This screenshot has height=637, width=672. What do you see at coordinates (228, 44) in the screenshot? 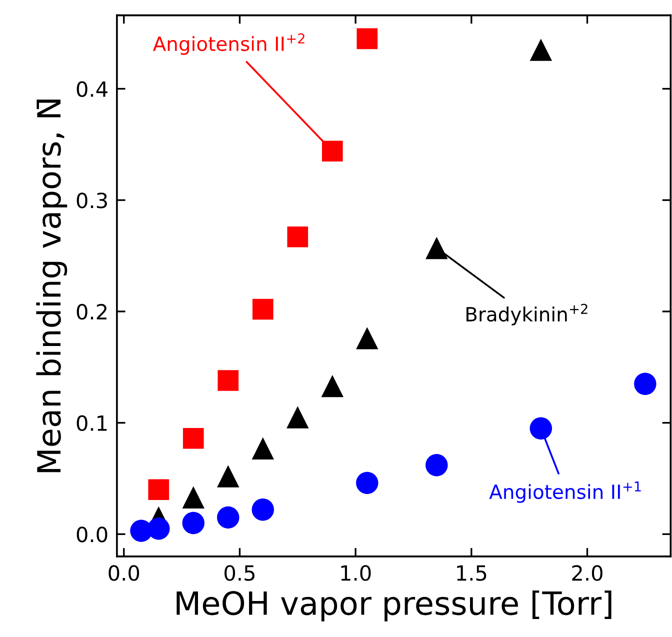
I see `annotation: Angiotensin II$^{+2}$` at bounding box center [228, 44].